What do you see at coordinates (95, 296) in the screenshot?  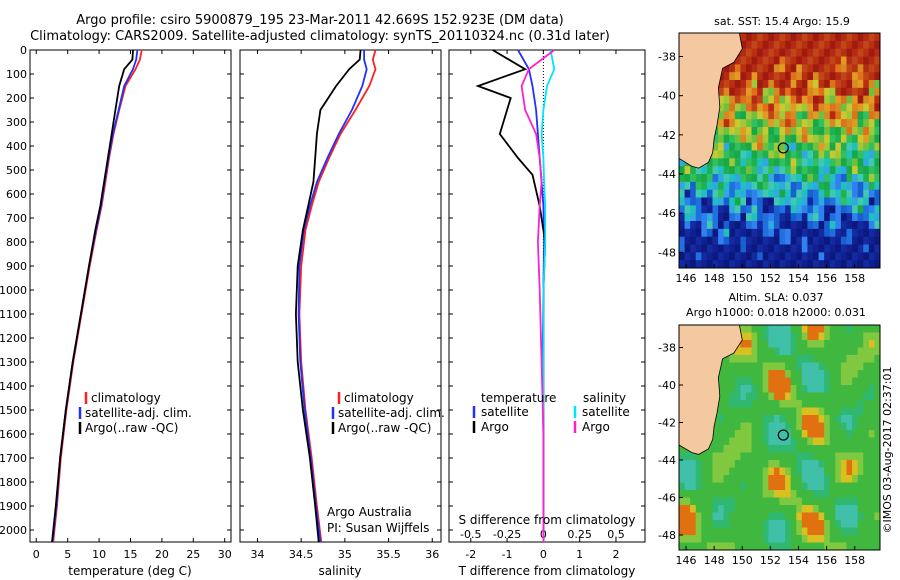 I see `series-line-satellite-adj-clim-` at bounding box center [95, 296].